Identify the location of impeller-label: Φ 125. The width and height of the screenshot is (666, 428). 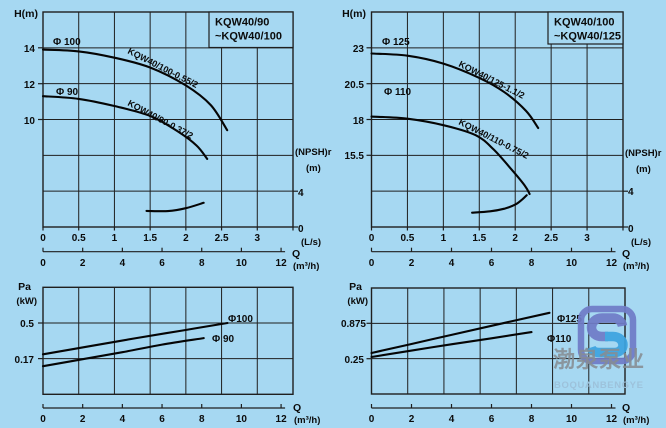
(396, 42).